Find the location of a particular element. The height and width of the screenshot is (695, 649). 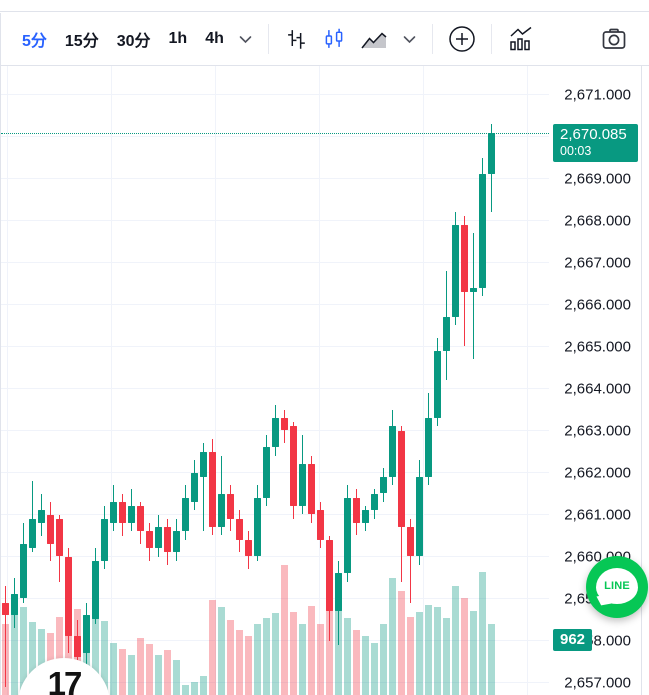

price-axis-label: 2,663.000 is located at coordinates (597, 430).